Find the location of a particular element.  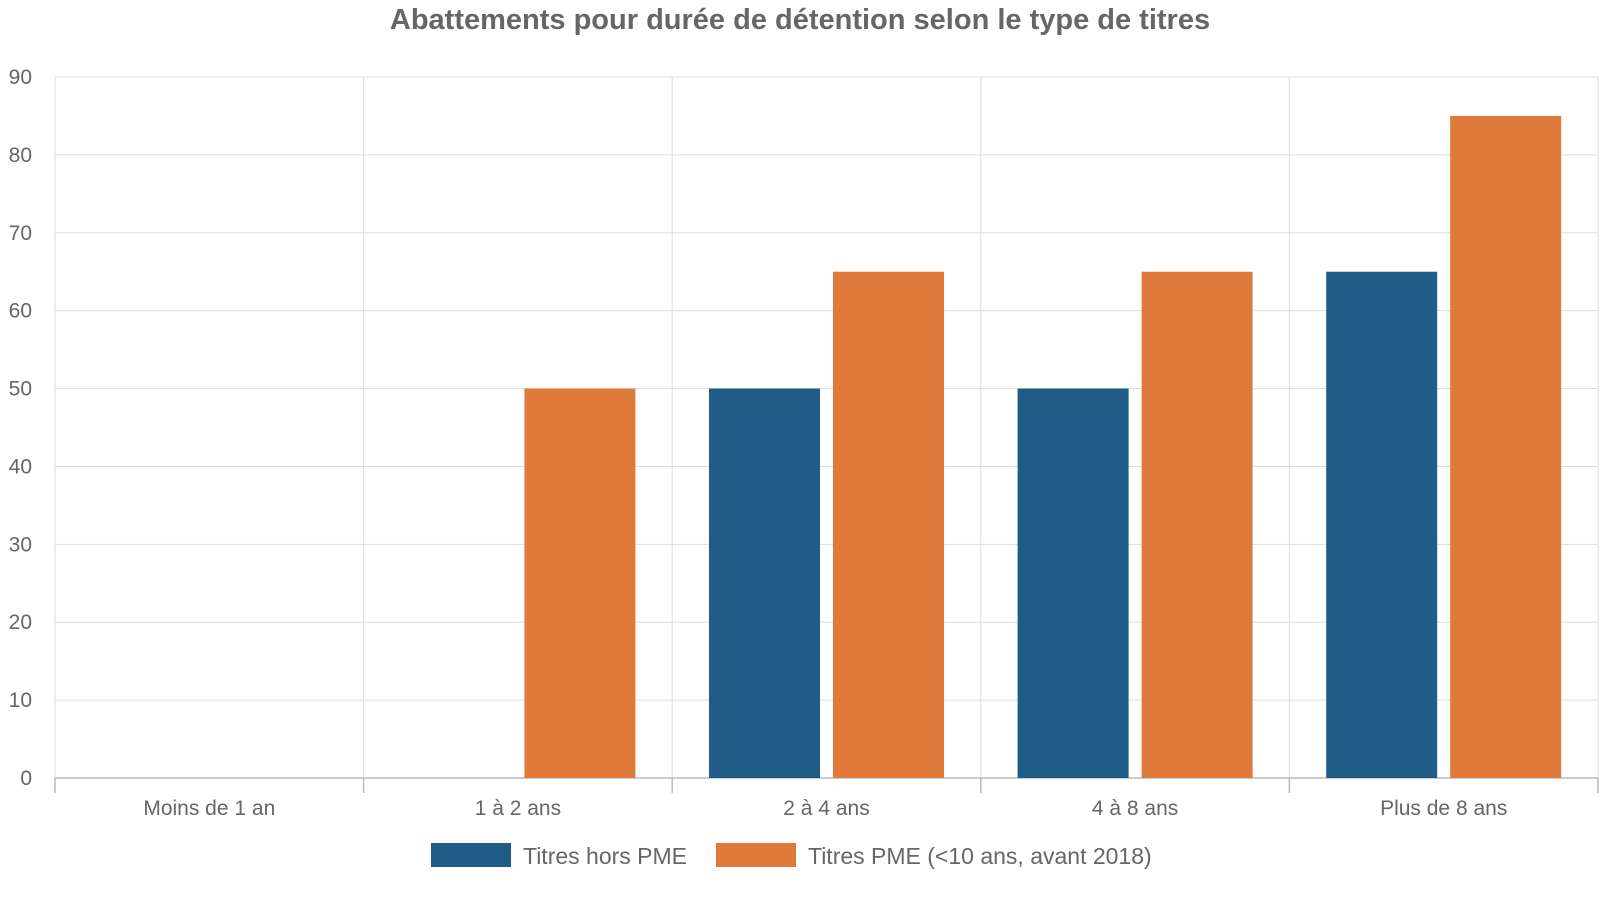

y-tick-label: 0 is located at coordinates (26, 778).